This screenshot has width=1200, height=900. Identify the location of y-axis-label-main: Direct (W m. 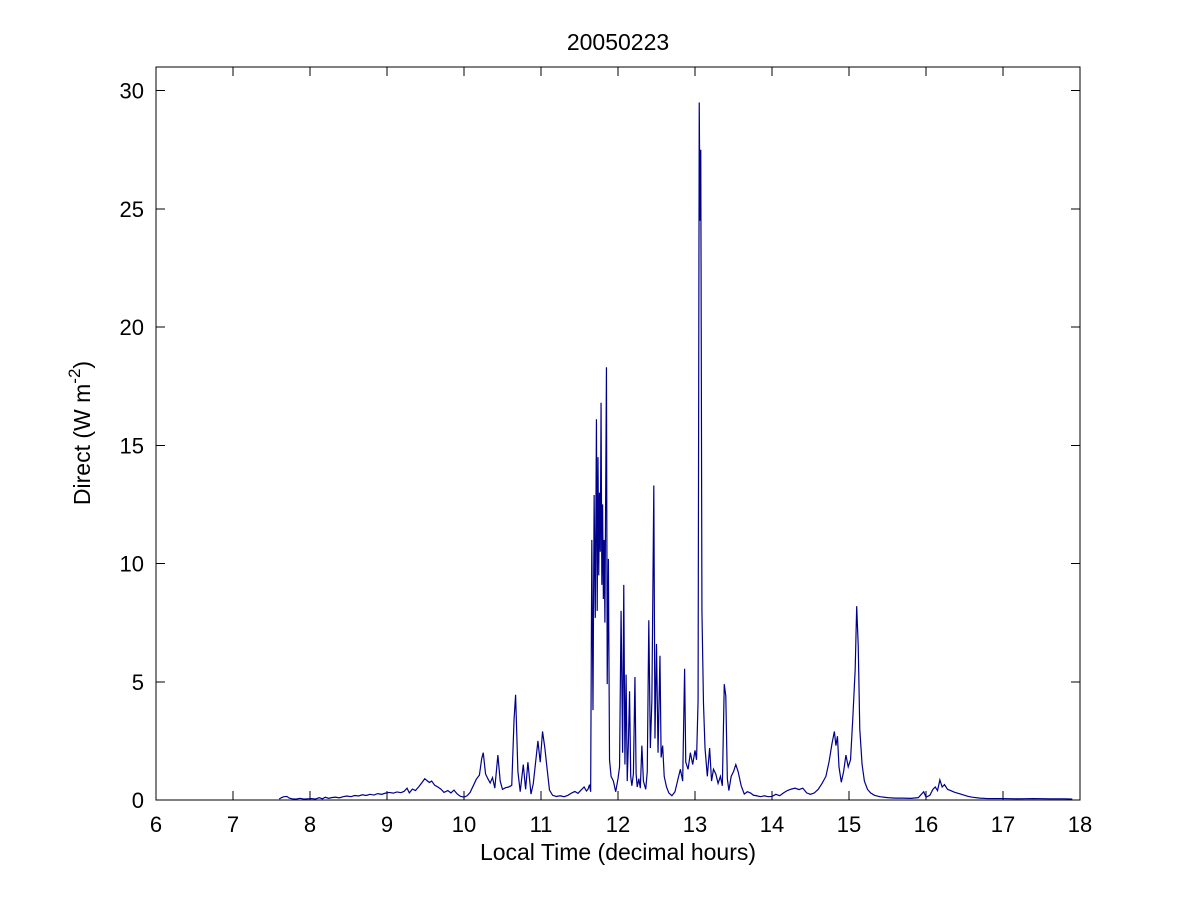
(82, 444).